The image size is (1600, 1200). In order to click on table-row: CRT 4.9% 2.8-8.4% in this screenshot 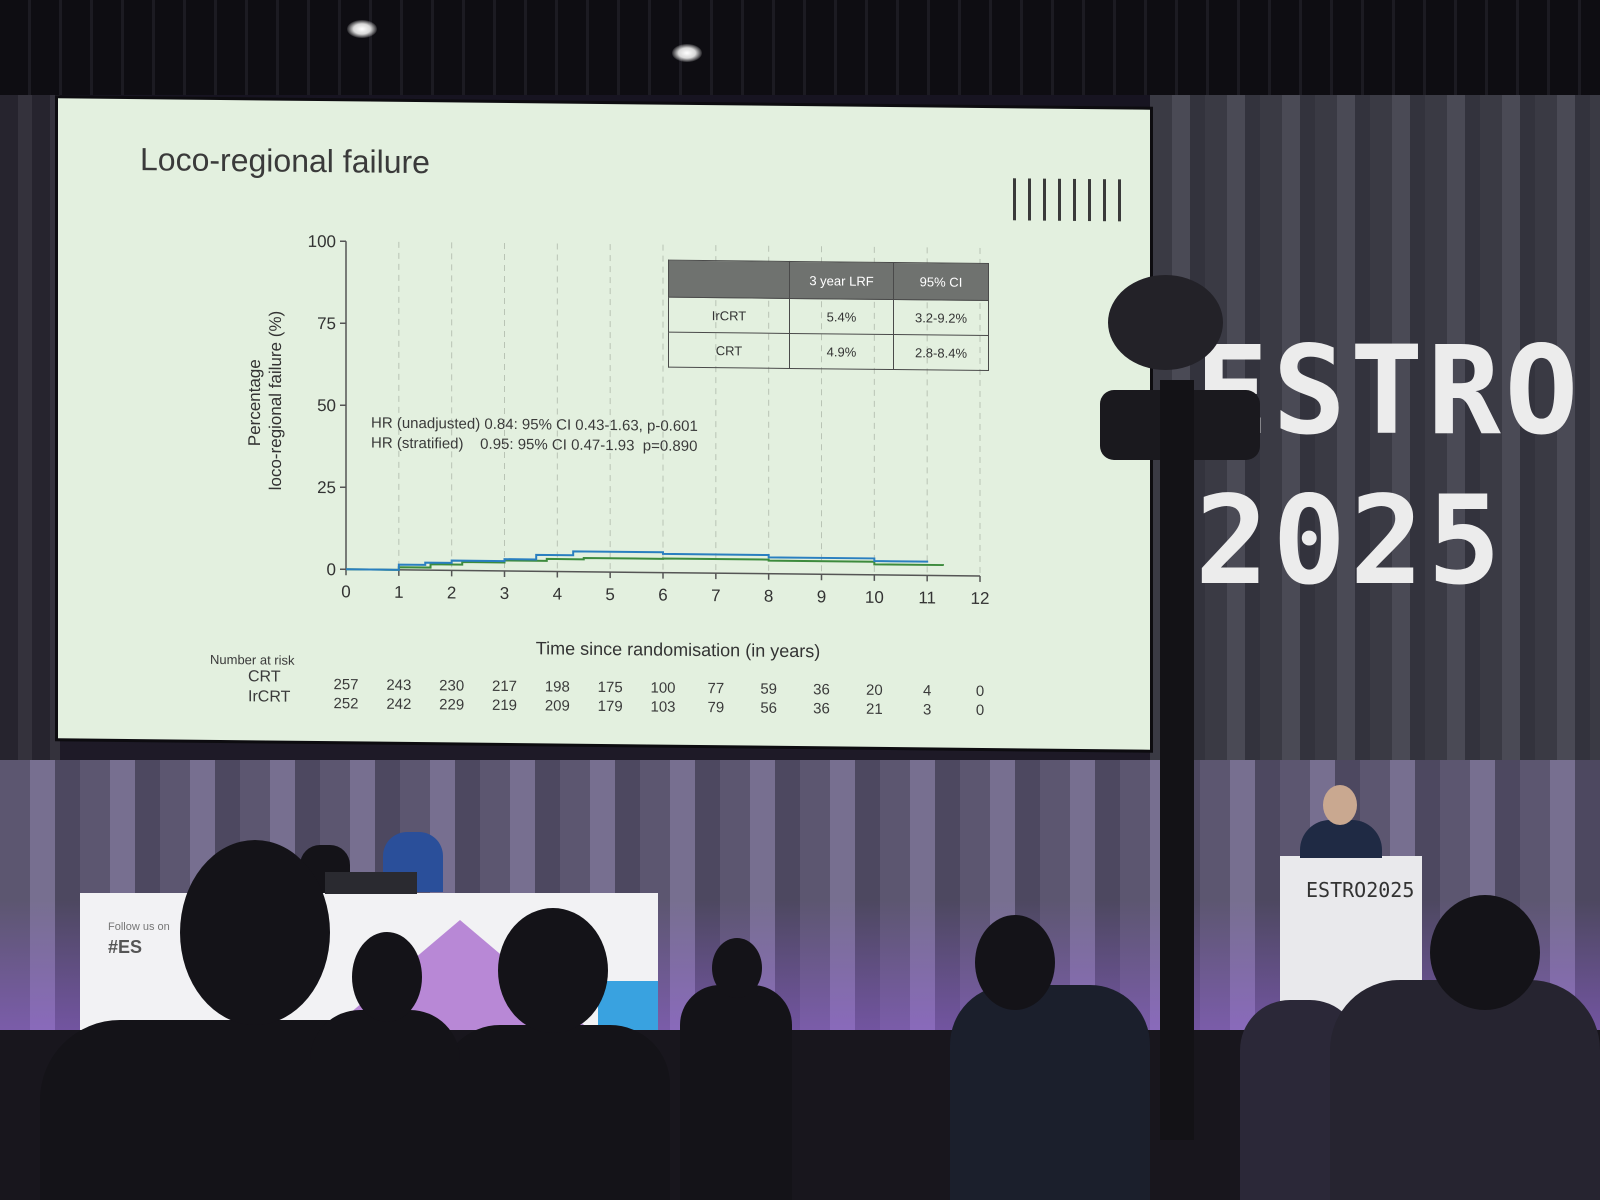, I will do `click(828, 351)`.